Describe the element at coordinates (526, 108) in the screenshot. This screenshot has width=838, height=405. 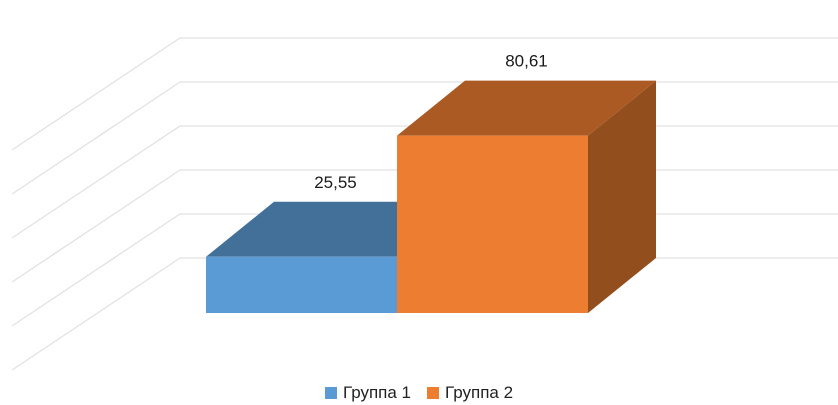
I see `bar-top-face` at that location.